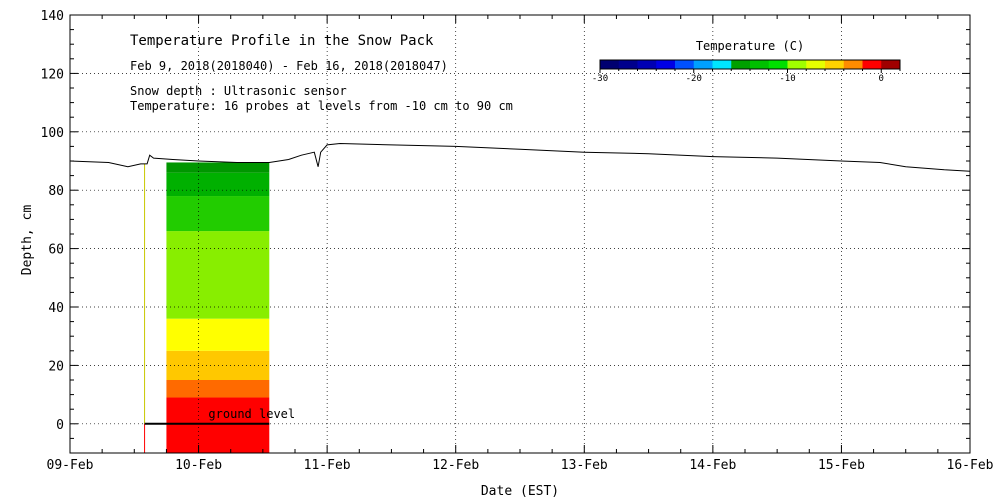 Image resolution: width=1000 pixels, height=500 pixels. I want to click on colorbar-tick-label: -20, so click(694, 79).